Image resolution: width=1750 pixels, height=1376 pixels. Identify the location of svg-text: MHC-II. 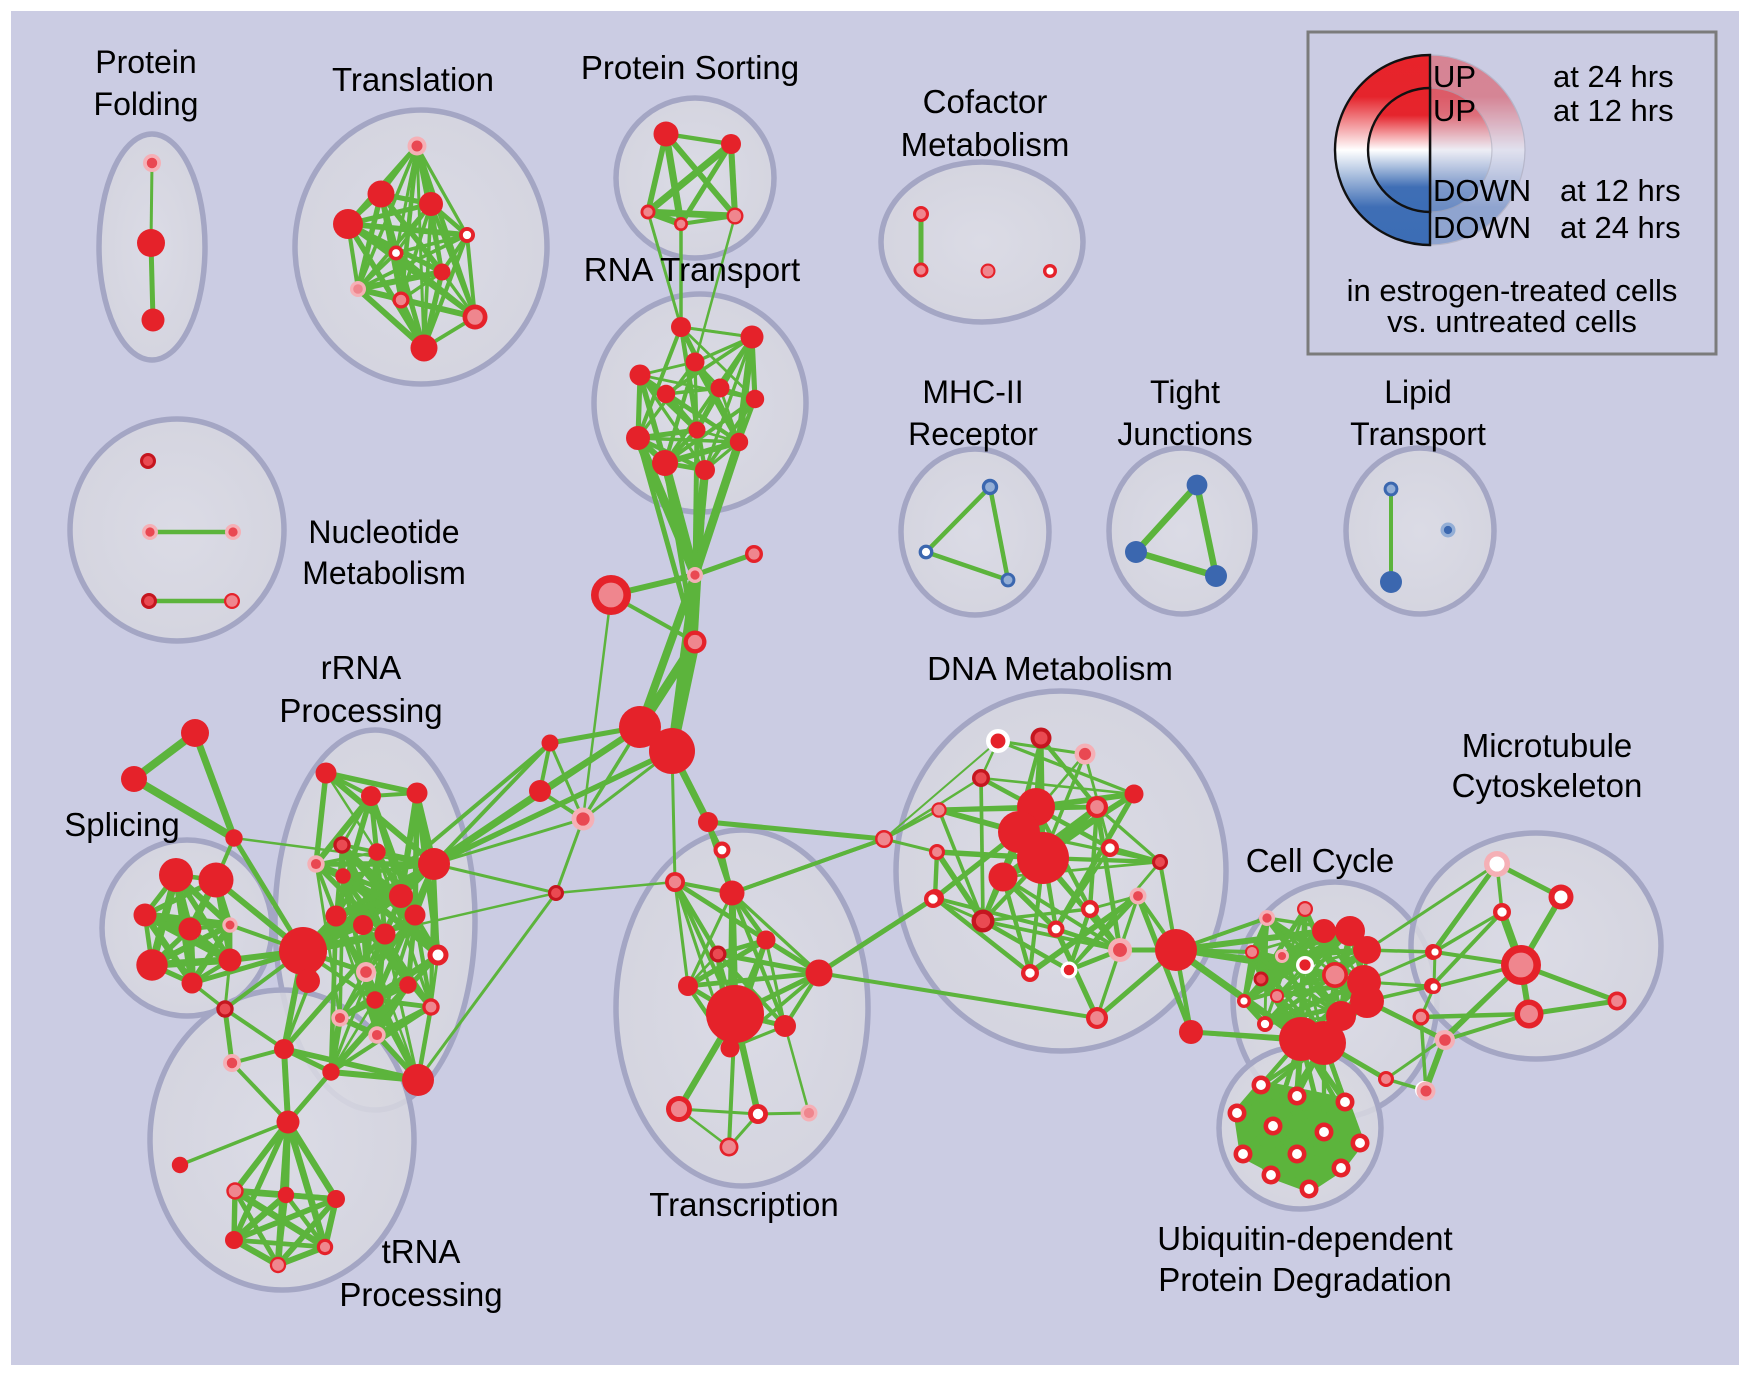
(972, 392).